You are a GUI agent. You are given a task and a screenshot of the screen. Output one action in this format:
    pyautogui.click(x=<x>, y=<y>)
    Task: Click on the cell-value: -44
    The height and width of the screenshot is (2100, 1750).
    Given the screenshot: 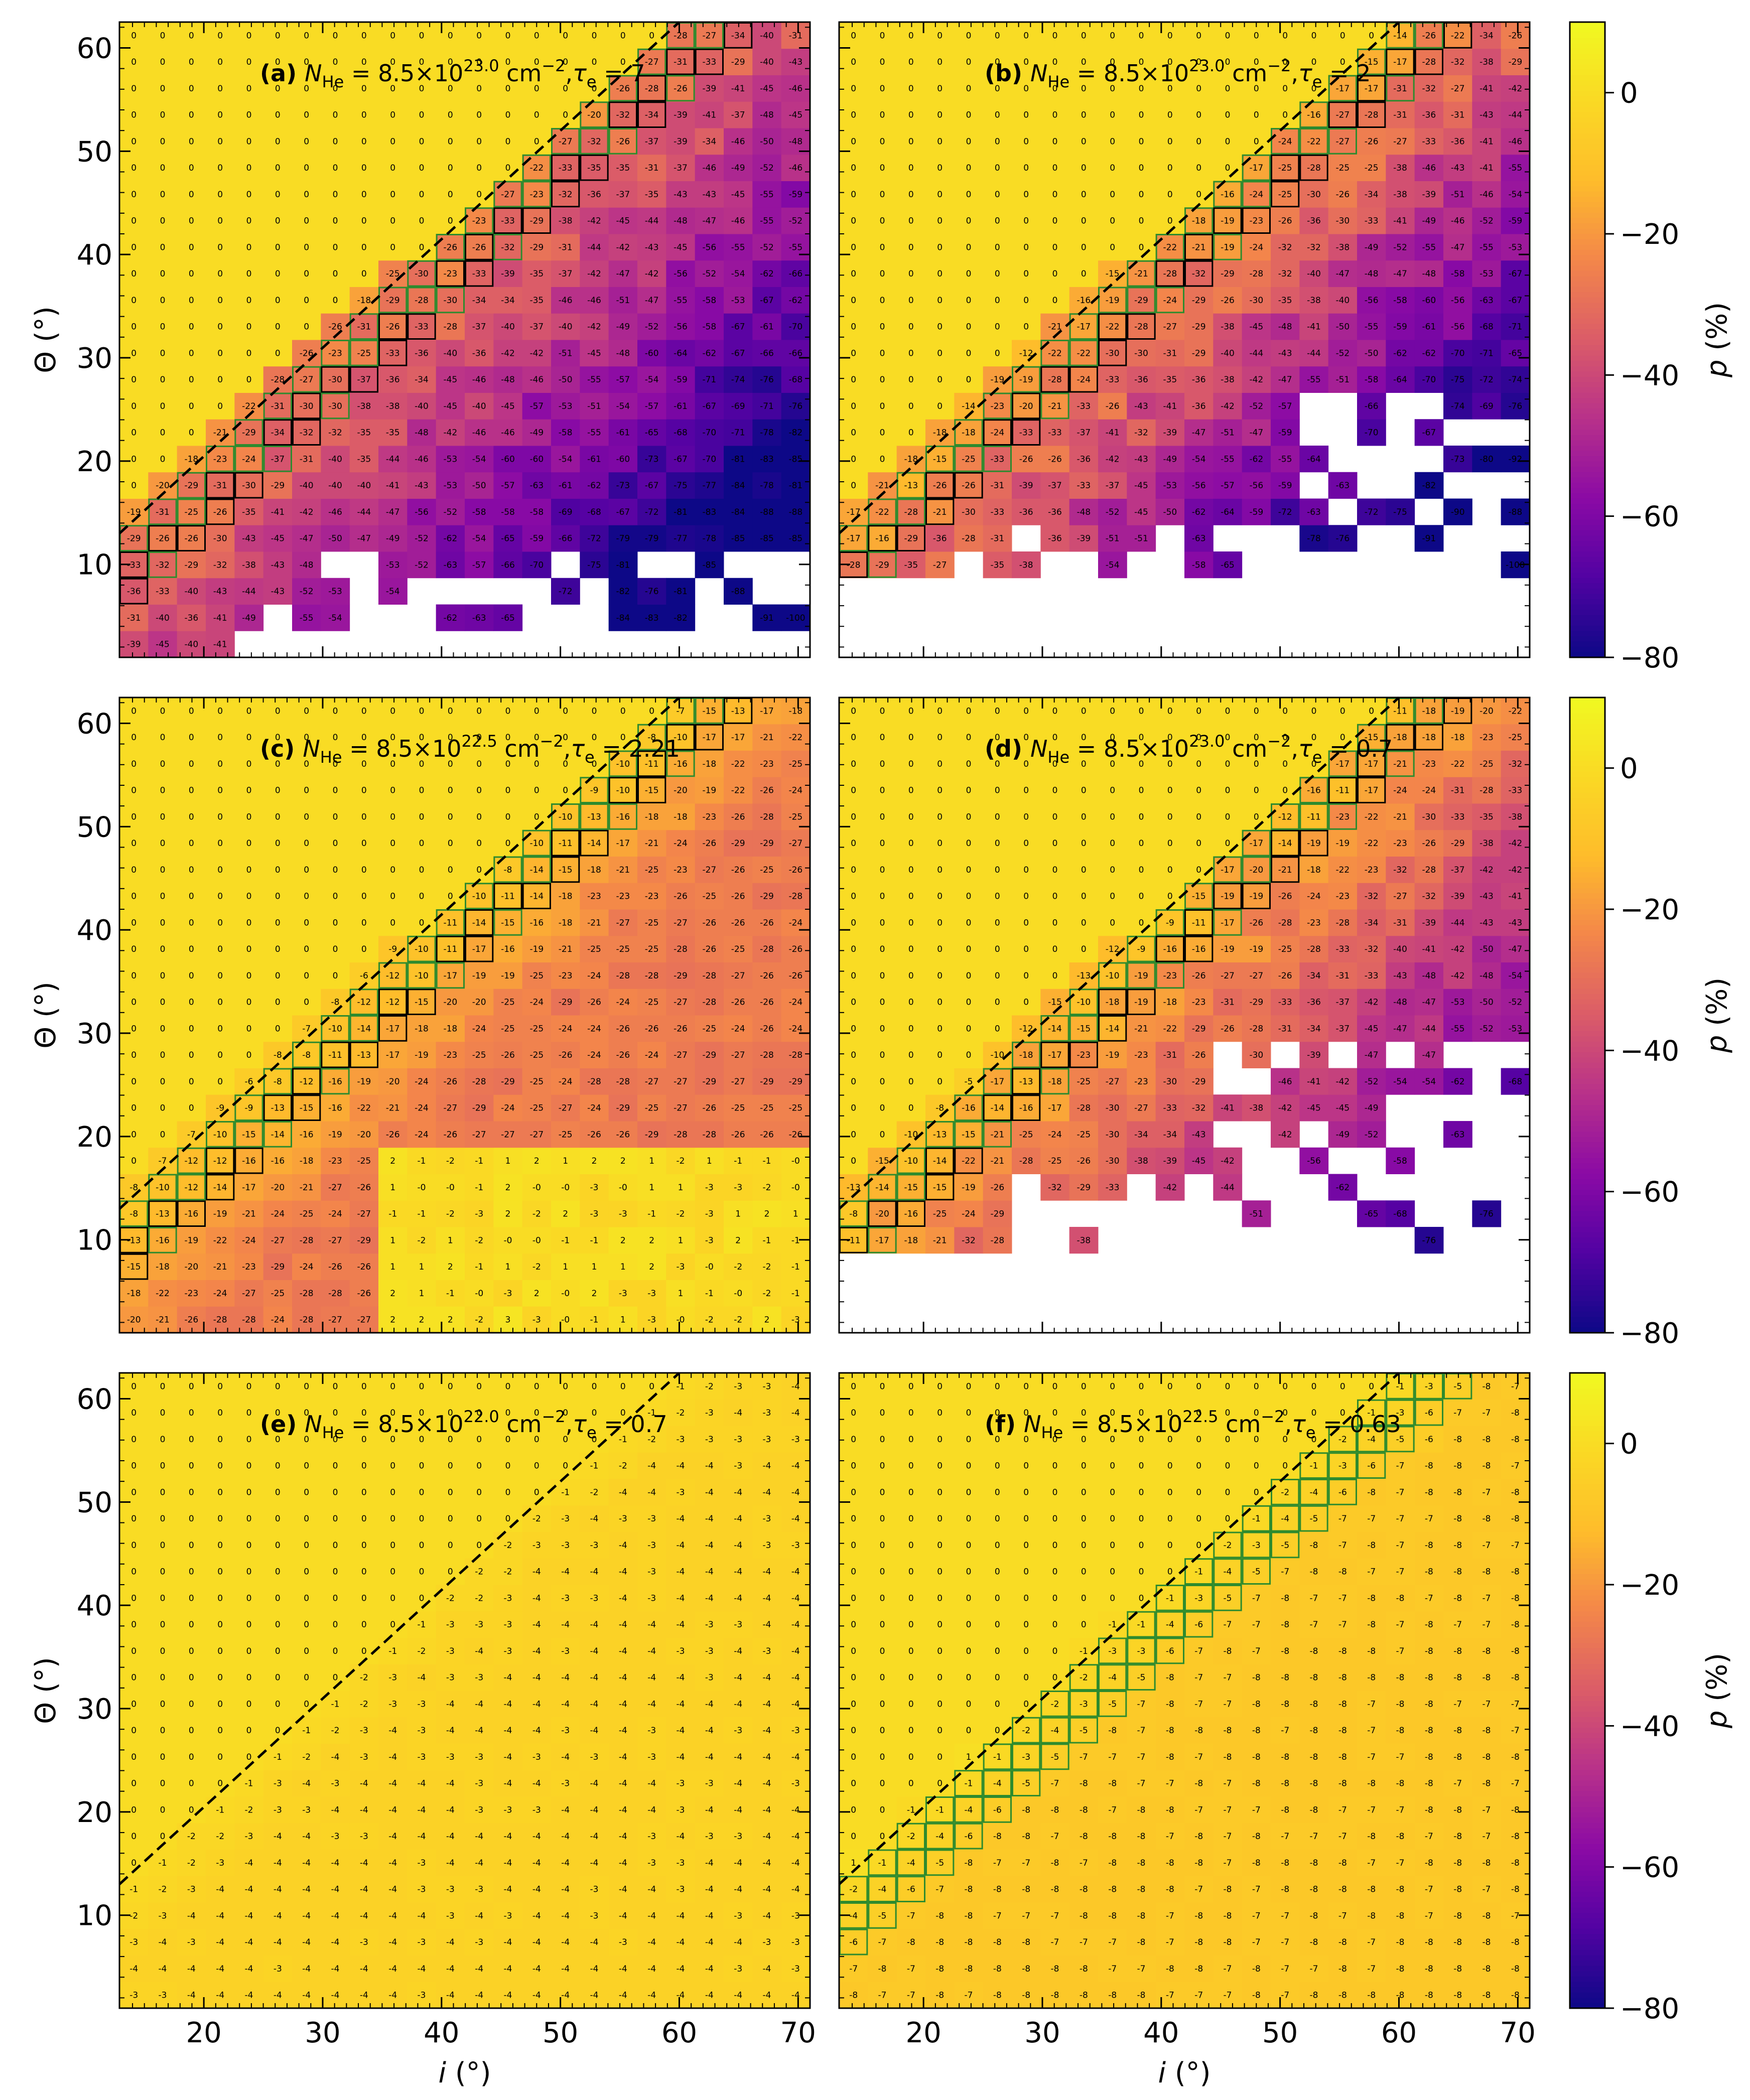 What is the action you would take?
    pyautogui.click(x=393, y=459)
    